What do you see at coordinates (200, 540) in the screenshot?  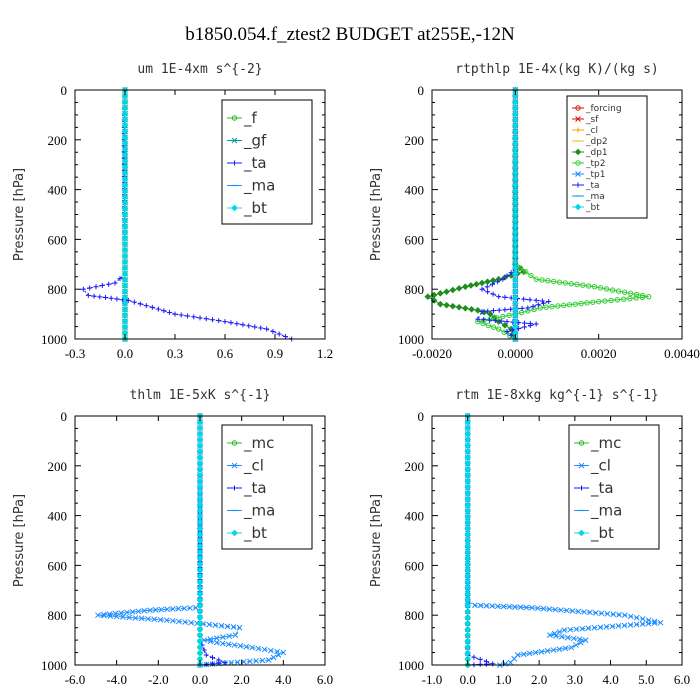 I see `series-bt` at bounding box center [200, 540].